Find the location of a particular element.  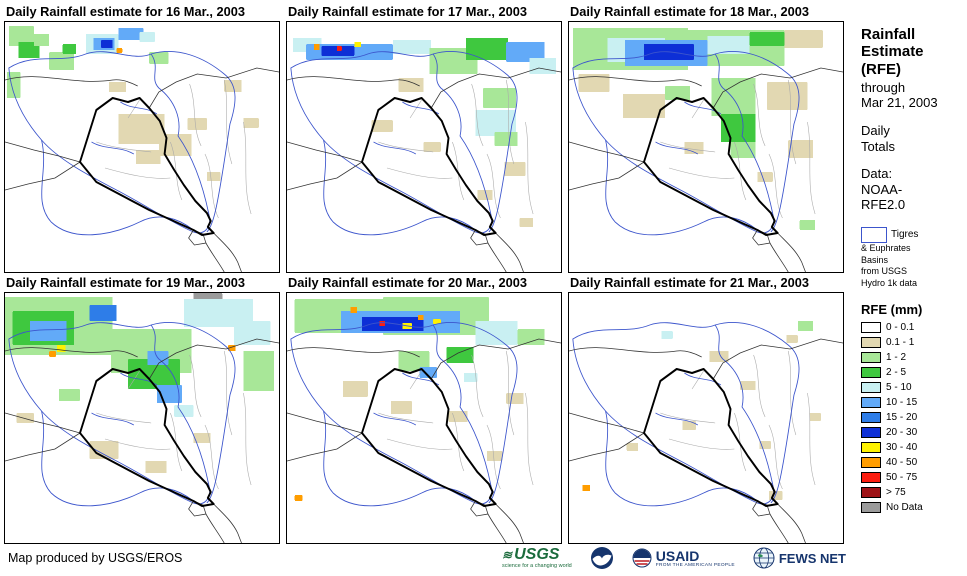

basin-legend-label: Tigres is located at coordinates (905, 235).